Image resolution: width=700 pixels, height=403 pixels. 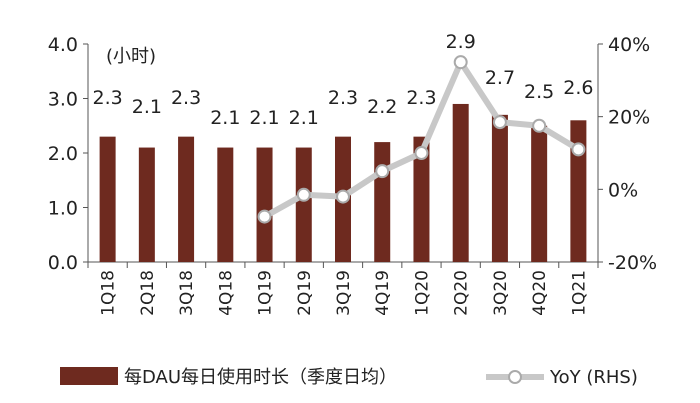 I want to click on x-tick-label: 2Q18, so click(x=148, y=293).